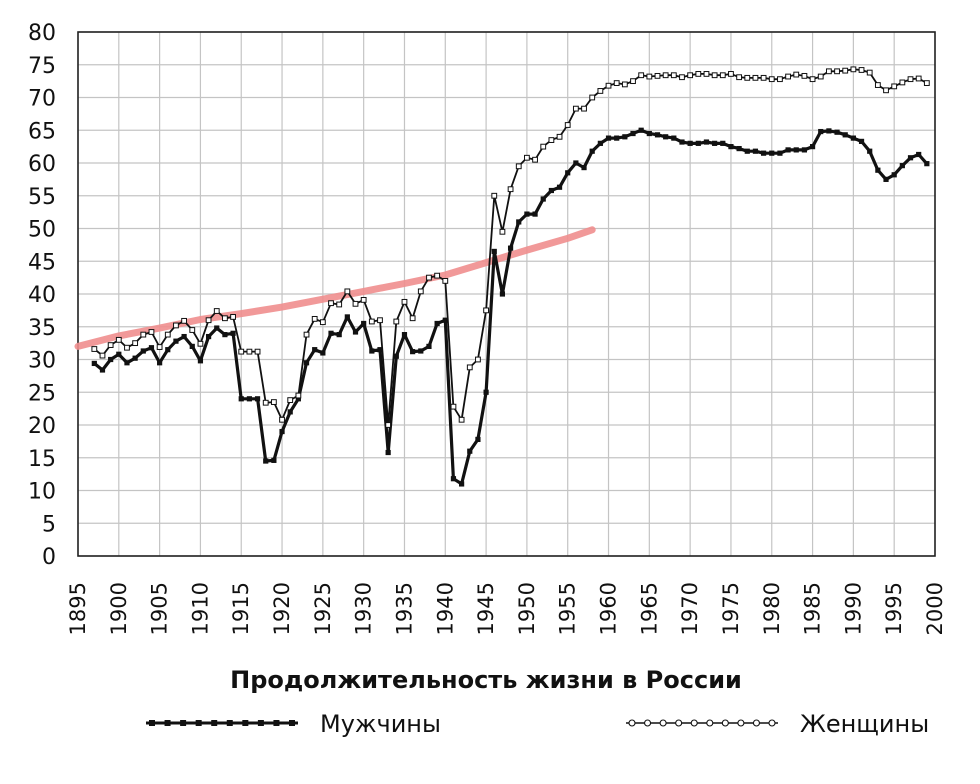  I want to click on x-tick-label: 1990, so click(853, 608).